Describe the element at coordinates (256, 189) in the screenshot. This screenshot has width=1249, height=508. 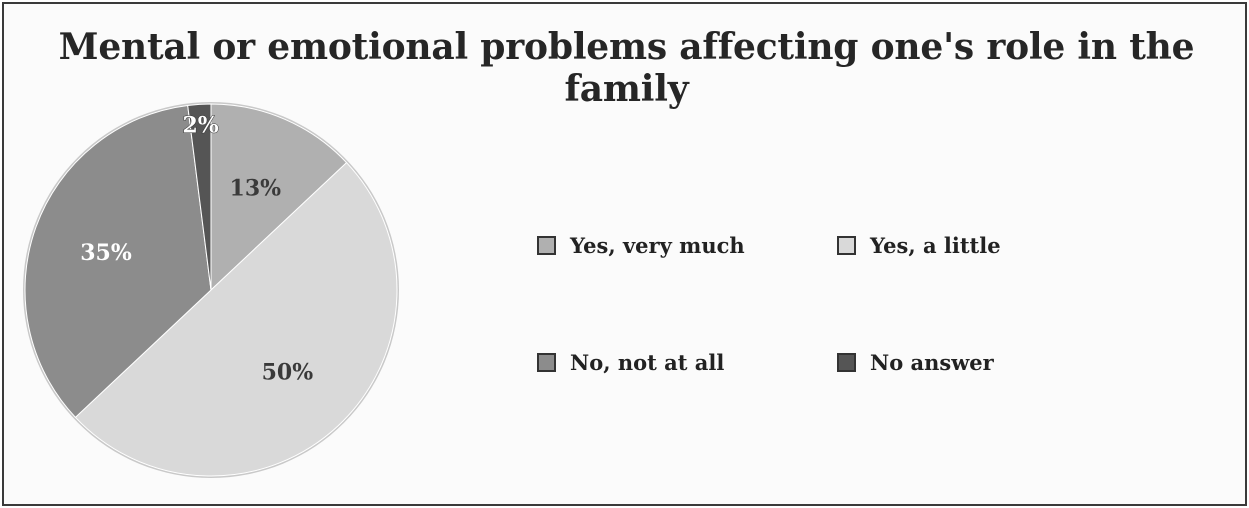
I see `data-label: 13%` at that location.